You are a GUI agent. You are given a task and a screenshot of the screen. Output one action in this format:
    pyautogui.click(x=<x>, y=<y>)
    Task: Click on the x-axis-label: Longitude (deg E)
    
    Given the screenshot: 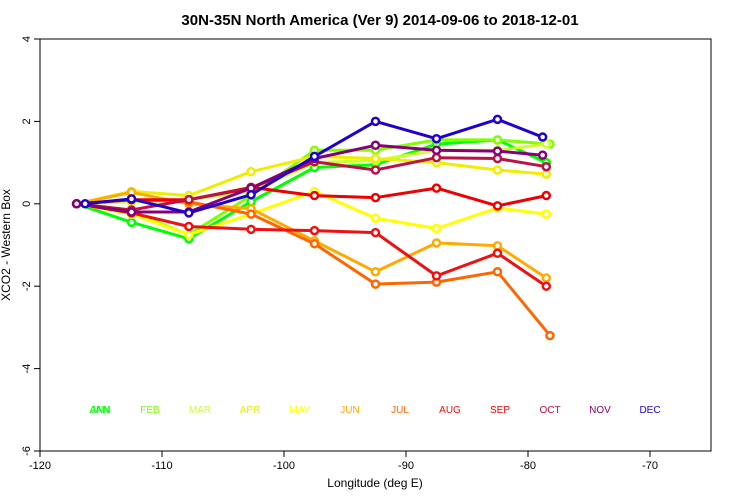 What is the action you would take?
    pyautogui.click(x=374, y=483)
    